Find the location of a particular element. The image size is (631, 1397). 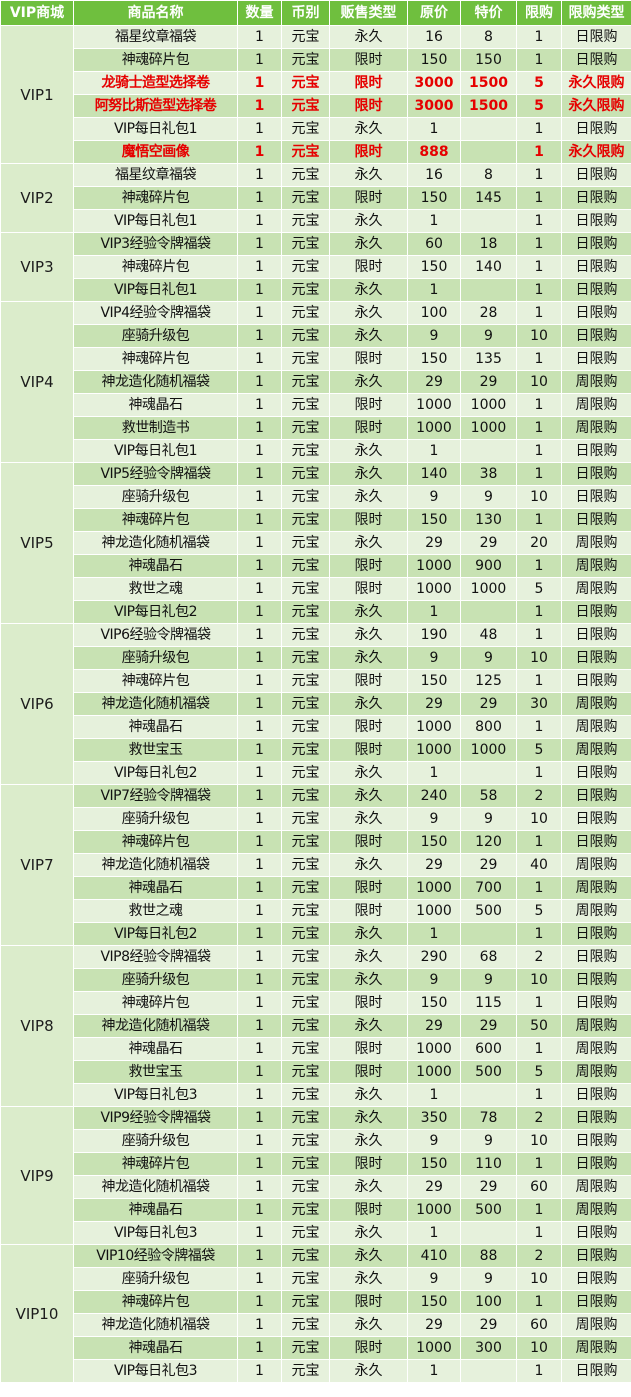

table-row: 救世宝玉 1 元宝 限时 1000 1000 5 周限购 is located at coordinates (316, 750).